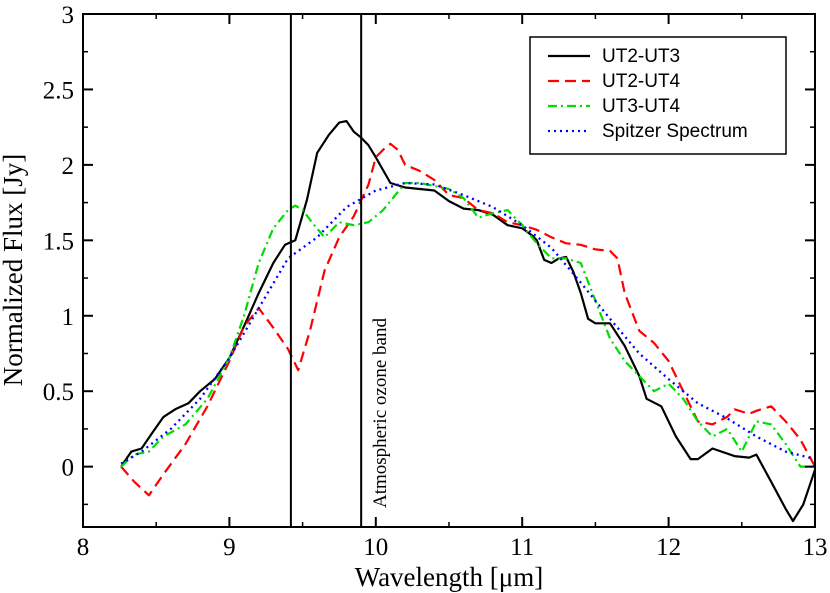  I want to click on y-tick-label: 3, so click(68, 15).